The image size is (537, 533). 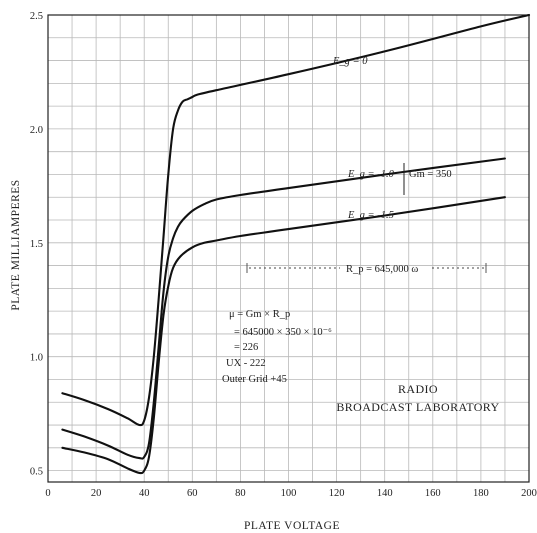 I want to click on y-tick-label: 2.5, so click(x=36, y=16).